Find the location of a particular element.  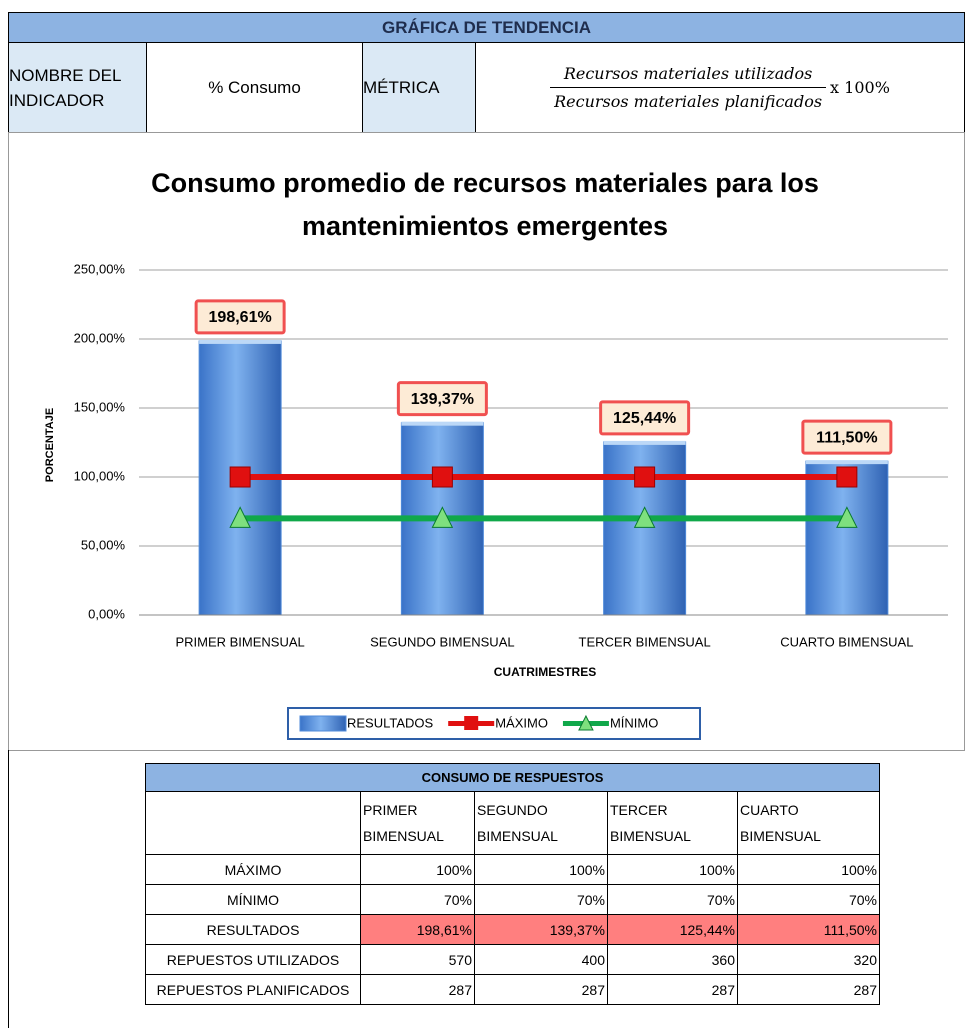

cell-value: 111,50% is located at coordinates (808, 929).